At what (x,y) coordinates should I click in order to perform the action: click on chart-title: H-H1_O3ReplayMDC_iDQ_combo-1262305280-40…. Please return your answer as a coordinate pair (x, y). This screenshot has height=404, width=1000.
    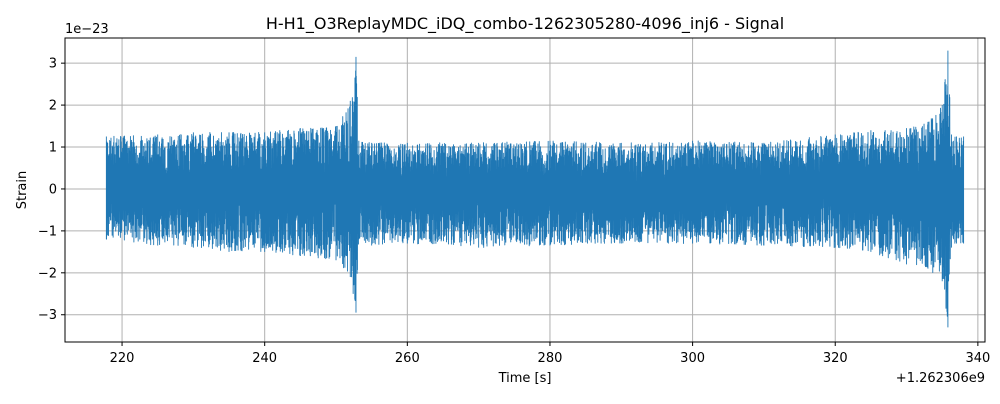
    Looking at the image, I should click on (525, 24).